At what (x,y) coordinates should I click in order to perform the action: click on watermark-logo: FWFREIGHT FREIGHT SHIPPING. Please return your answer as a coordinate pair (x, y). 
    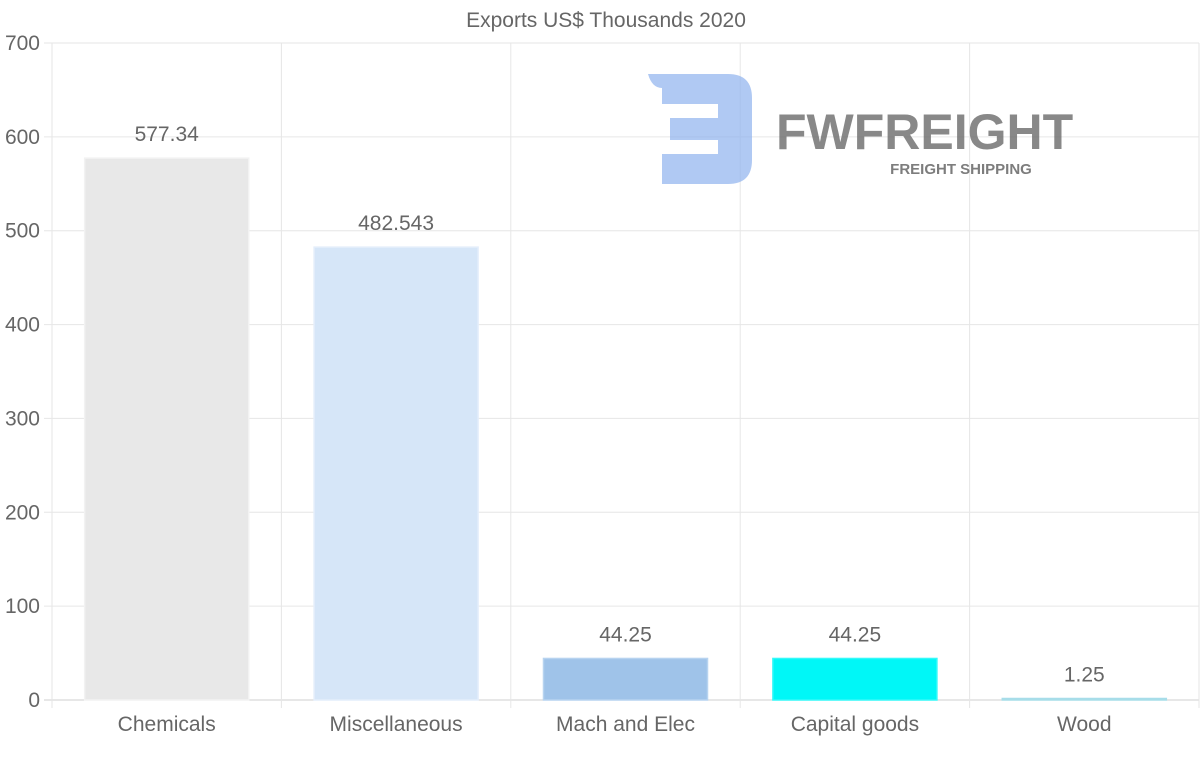
    Looking at the image, I should click on (860, 129).